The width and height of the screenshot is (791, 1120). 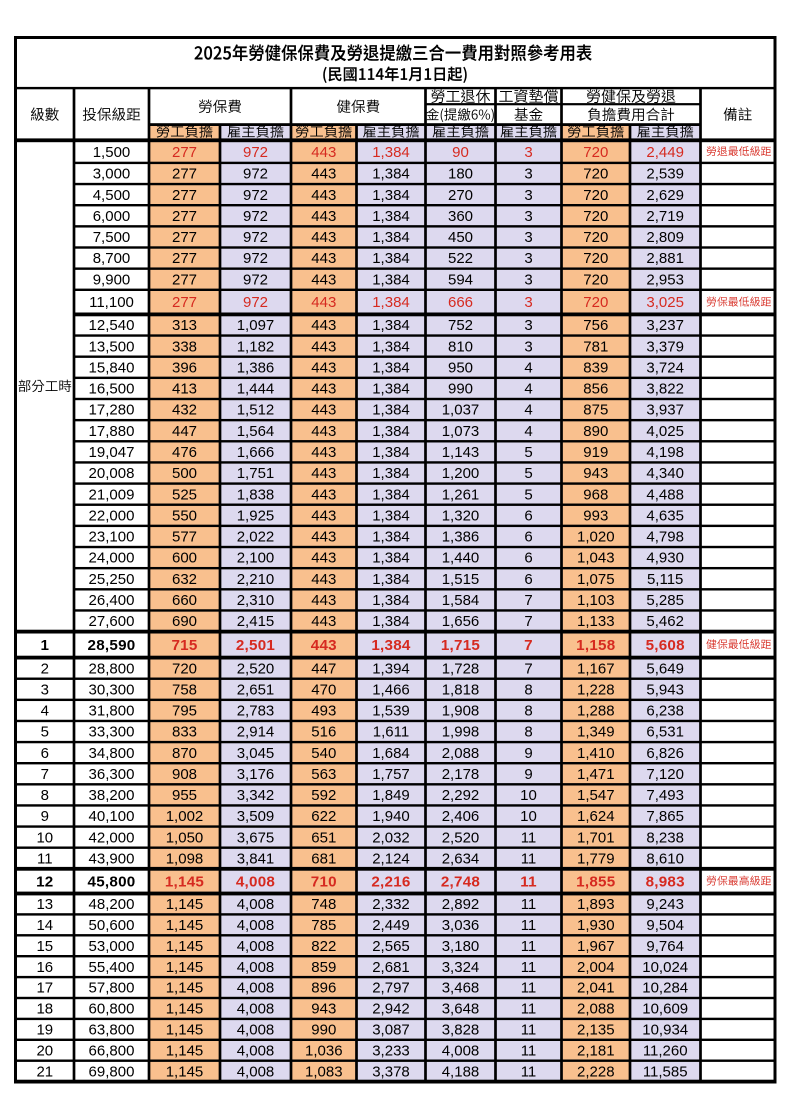 I want to click on svg-text: 1,394, so click(x=391, y=668).